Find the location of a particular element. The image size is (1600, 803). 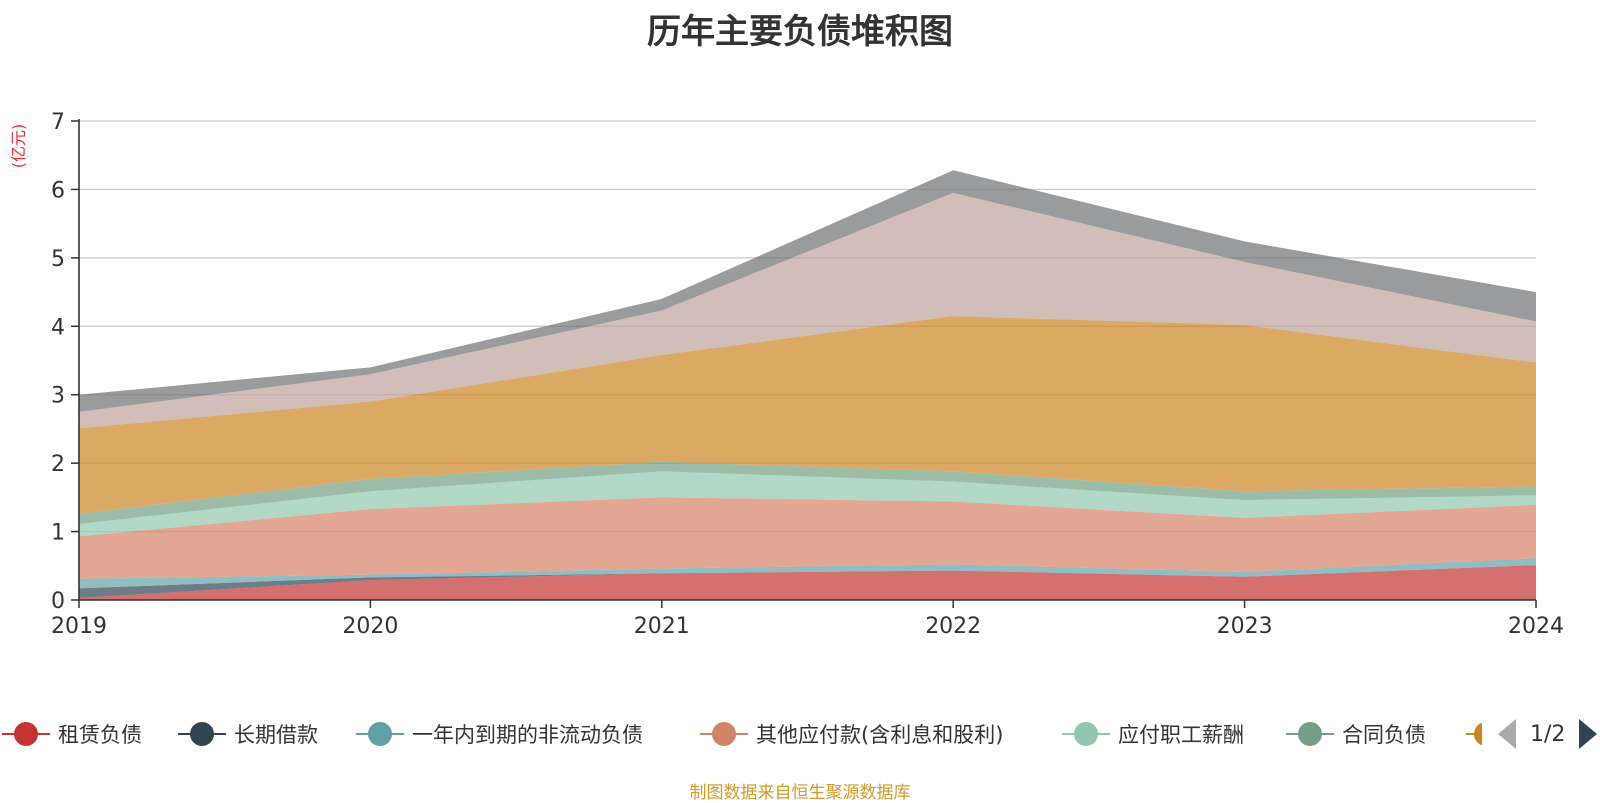

y-tick-label: 1 is located at coordinates (58, 533).